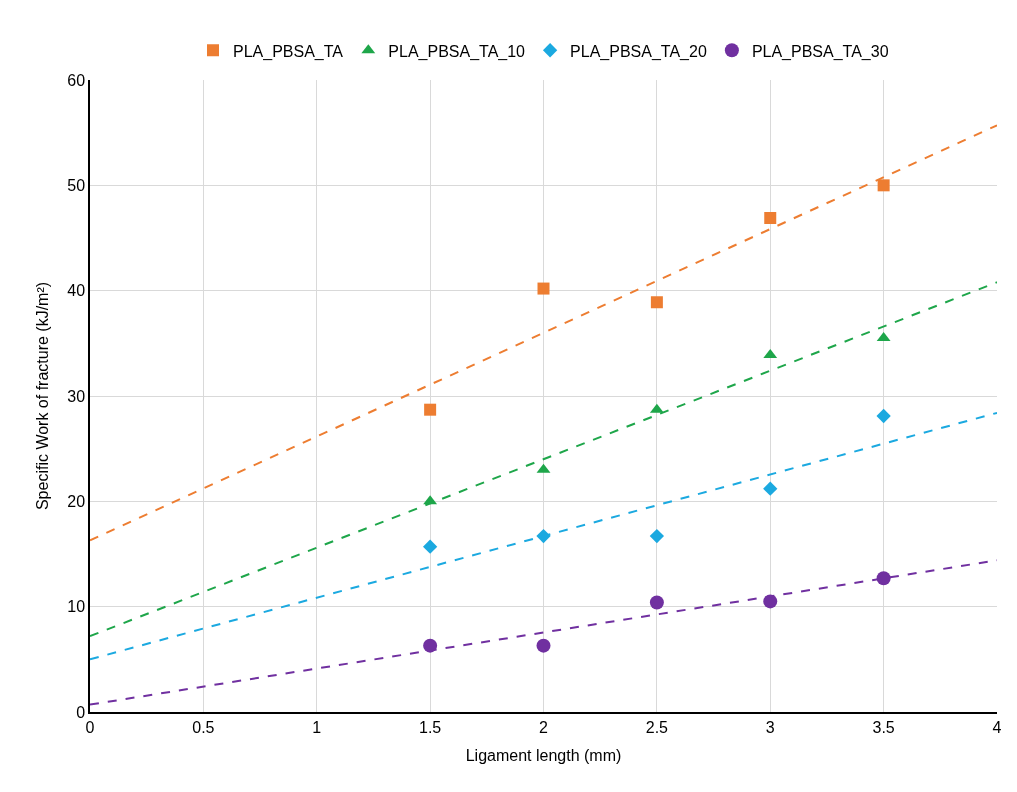  Describe the element at coordinates (820, 51) in the screenshot. I see `legend-label: PLA_PBSA_TA_30` at that location.